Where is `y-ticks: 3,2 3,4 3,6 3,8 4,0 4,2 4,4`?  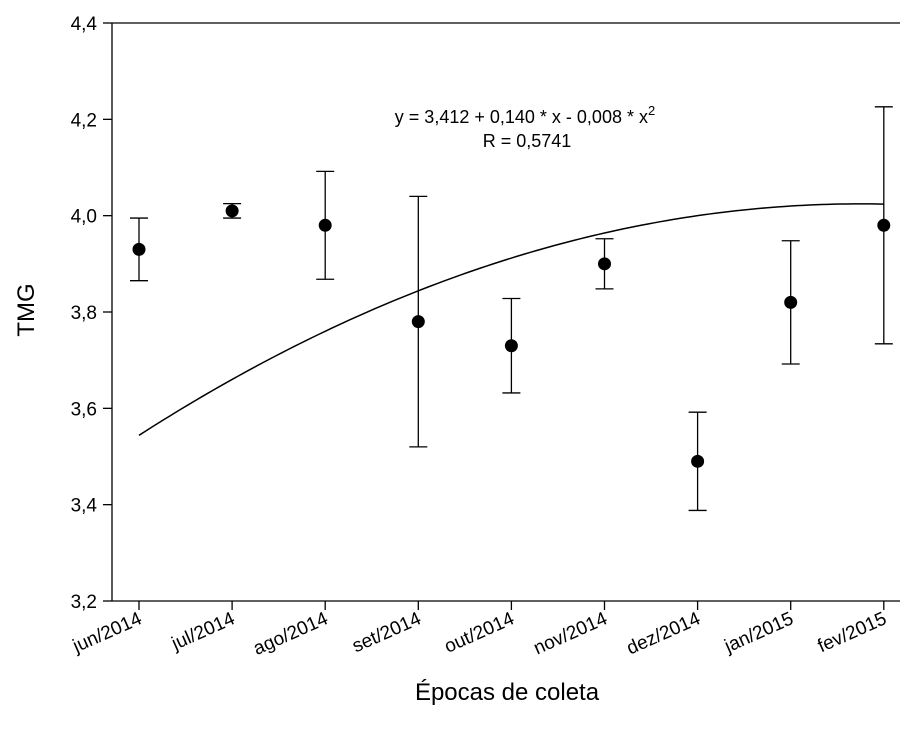
y-ticks: 3,2 3,4 3,6 3,8 4,0 4,2 4,4 is located at coordinates (91, 313).